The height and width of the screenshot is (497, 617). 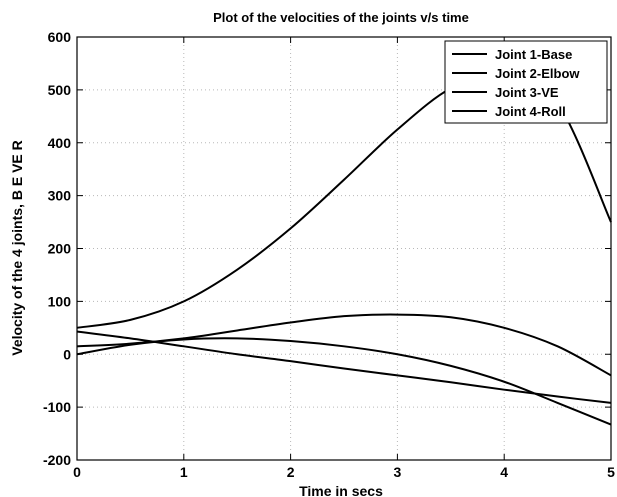 What do you see at coordinates (341, 490) in the screenshot?
I see `x-axis-label: Time in secs` at bounding box center [341, 490].